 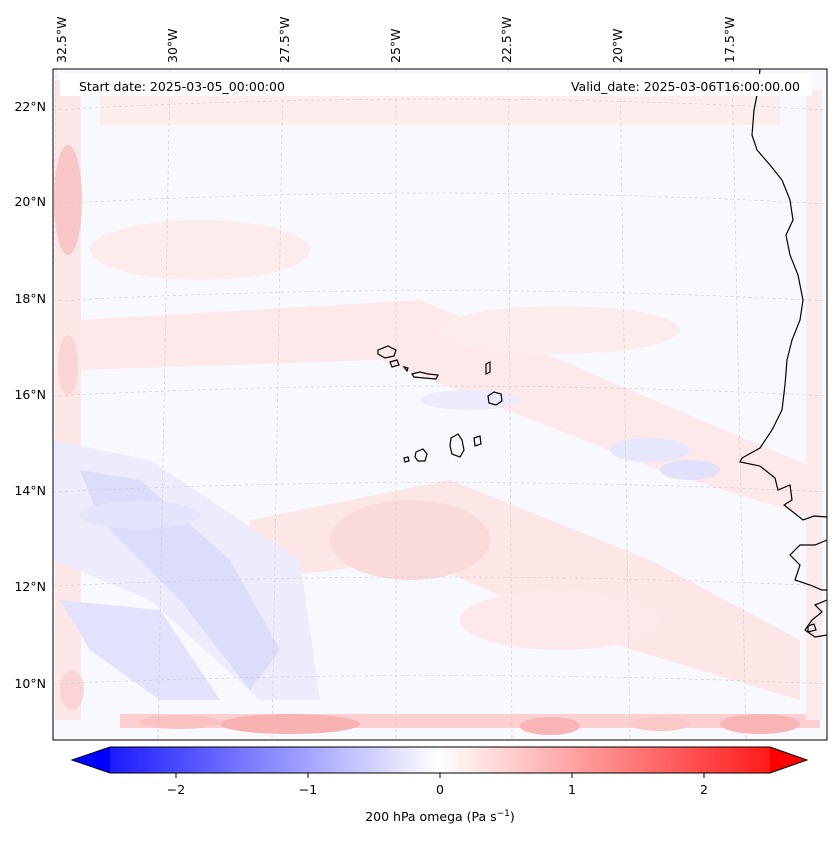 I want to click on guinea-bissau-coast, so click(x=815, y=618).